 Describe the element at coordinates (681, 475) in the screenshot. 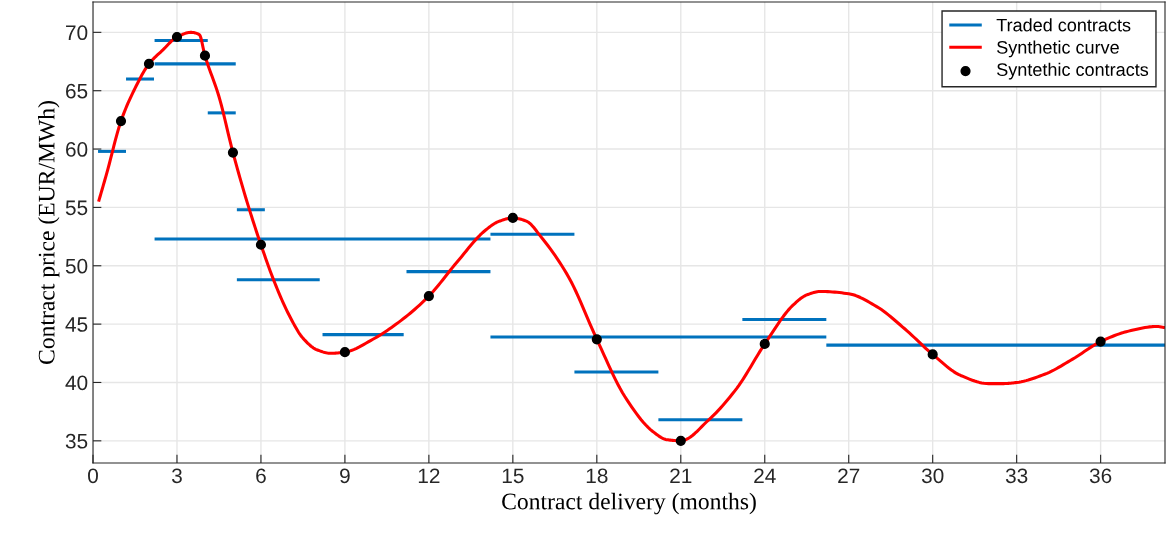

I see `x-tick-label: 21` at that location.